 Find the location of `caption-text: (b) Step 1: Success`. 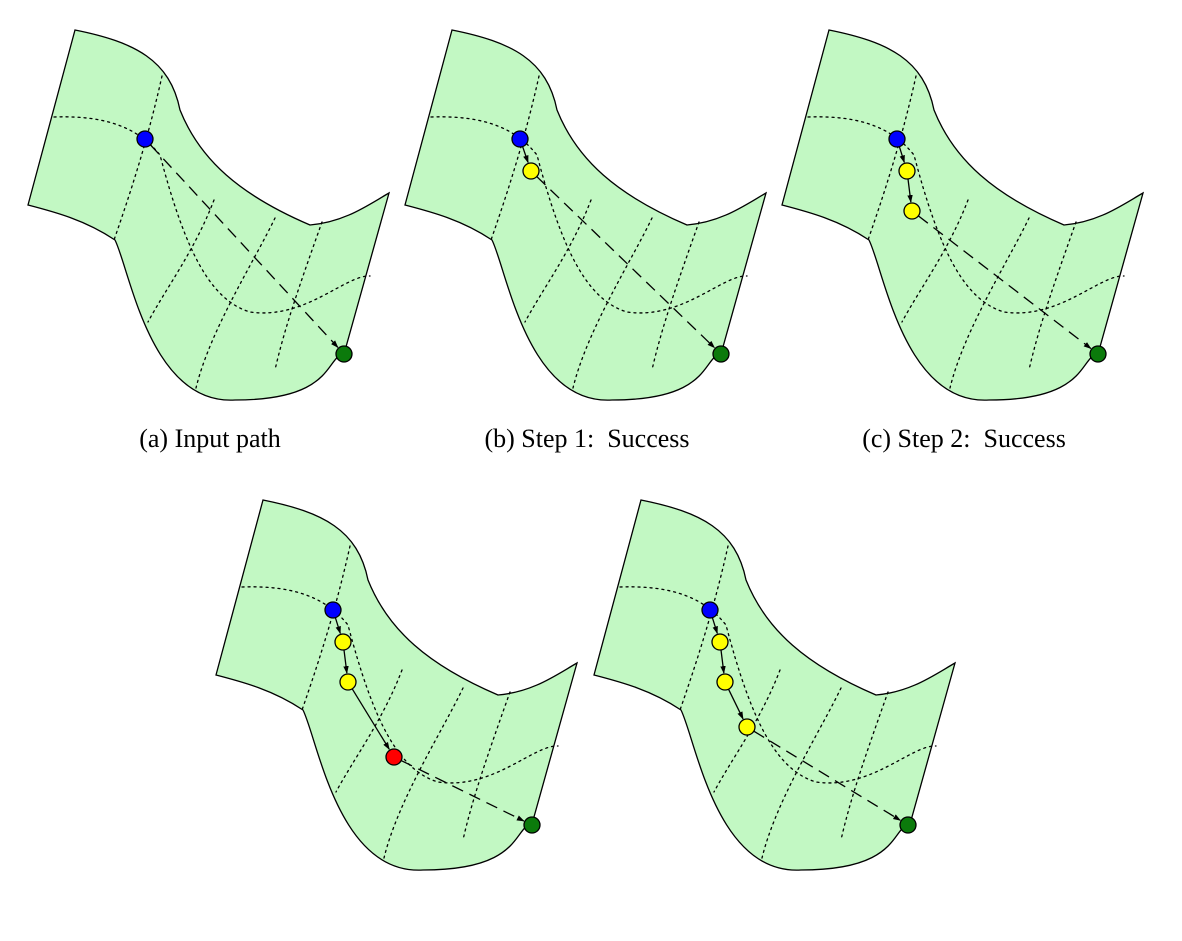

caption-text: (b) Step 1: Success is located at coordinates (586, 438).